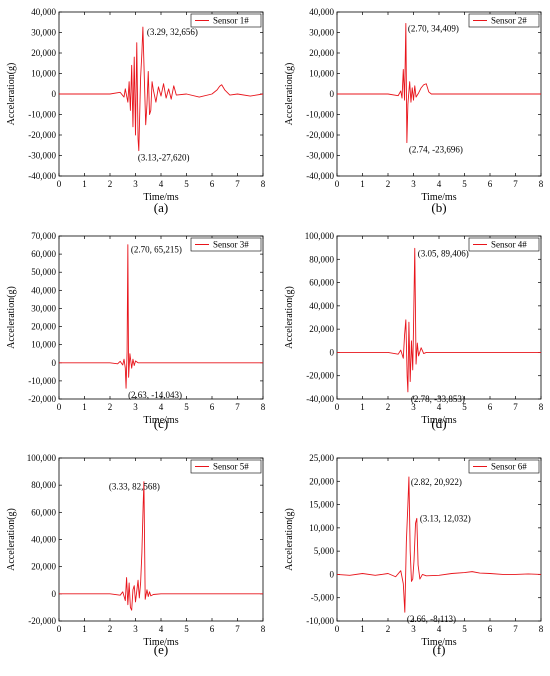  Describe the element at coordinates (42, 156) in the screenshot. I see `y-tick-label: -30,000` at that location.